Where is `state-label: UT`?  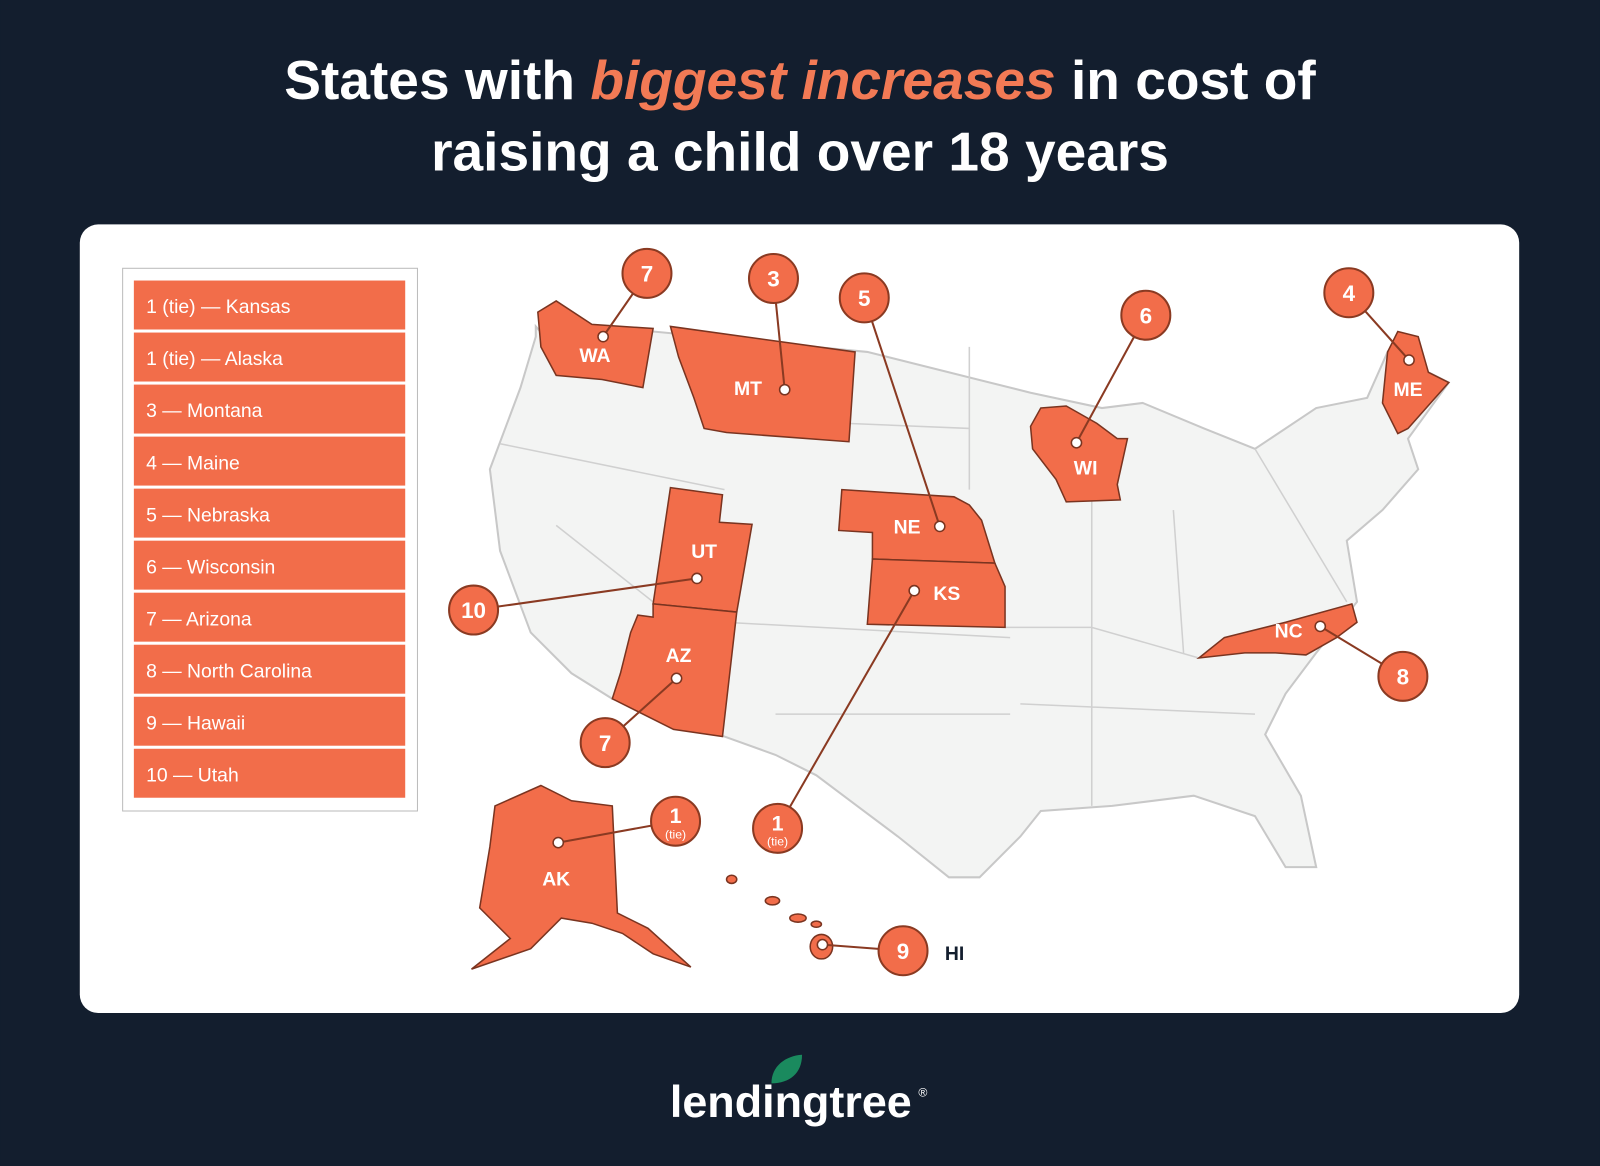
state-label: UT is located at coordinates (704, 552).